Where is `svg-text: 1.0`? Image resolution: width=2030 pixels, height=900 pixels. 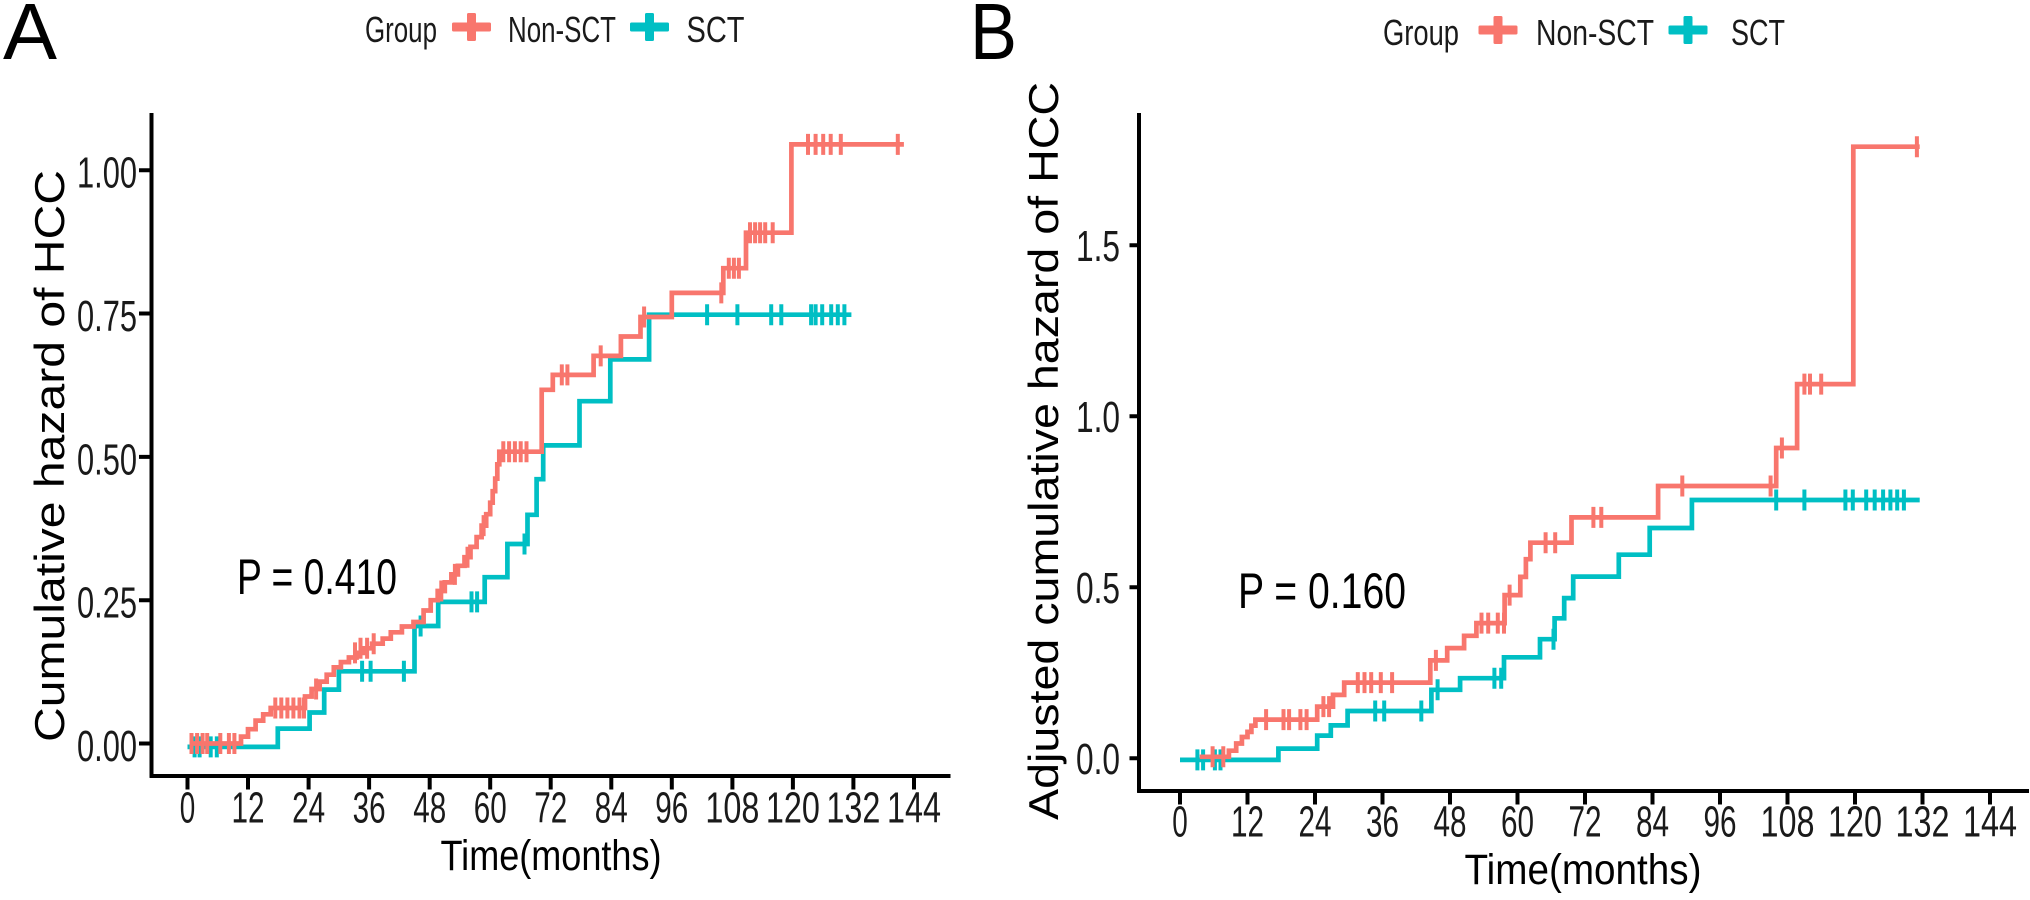
svg-text: 1.0 is located at coordinates (1098, 417).